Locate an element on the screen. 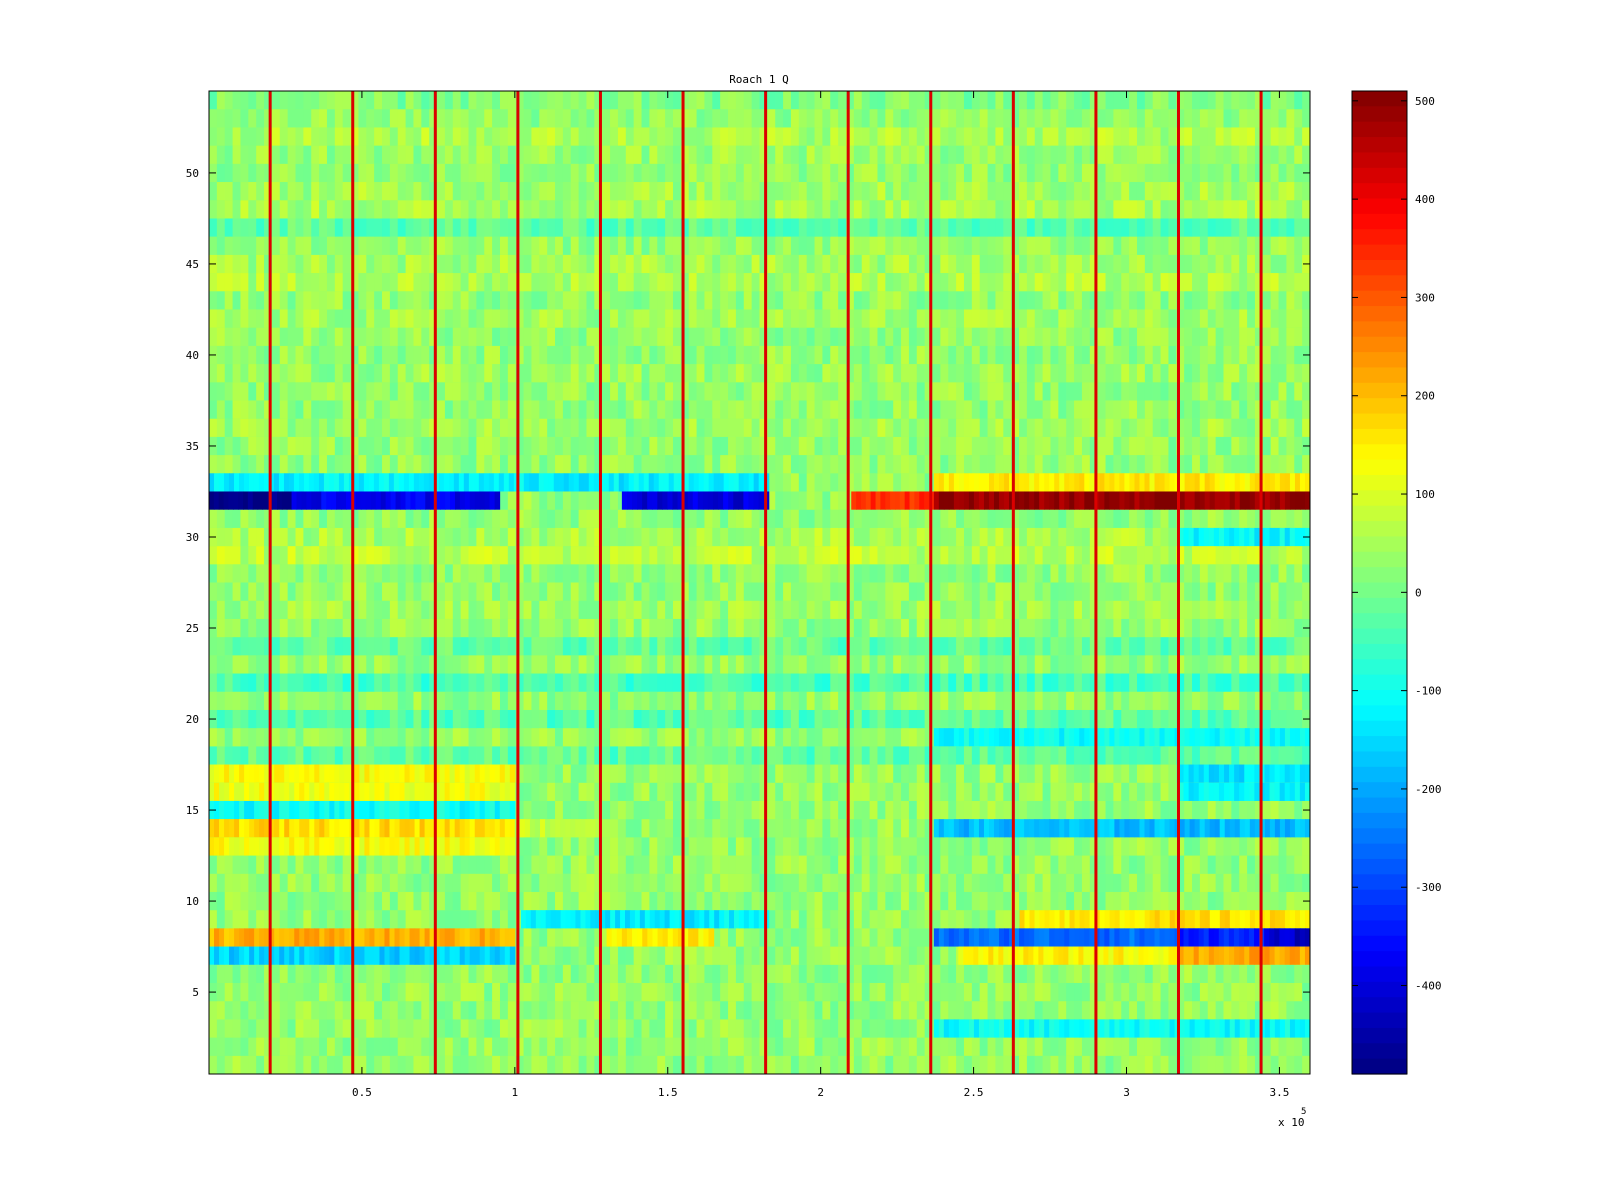 Image resolution: width=1600 pixels, height=1200 pixels. heatmap-row is located at coordinates (759, 1064).